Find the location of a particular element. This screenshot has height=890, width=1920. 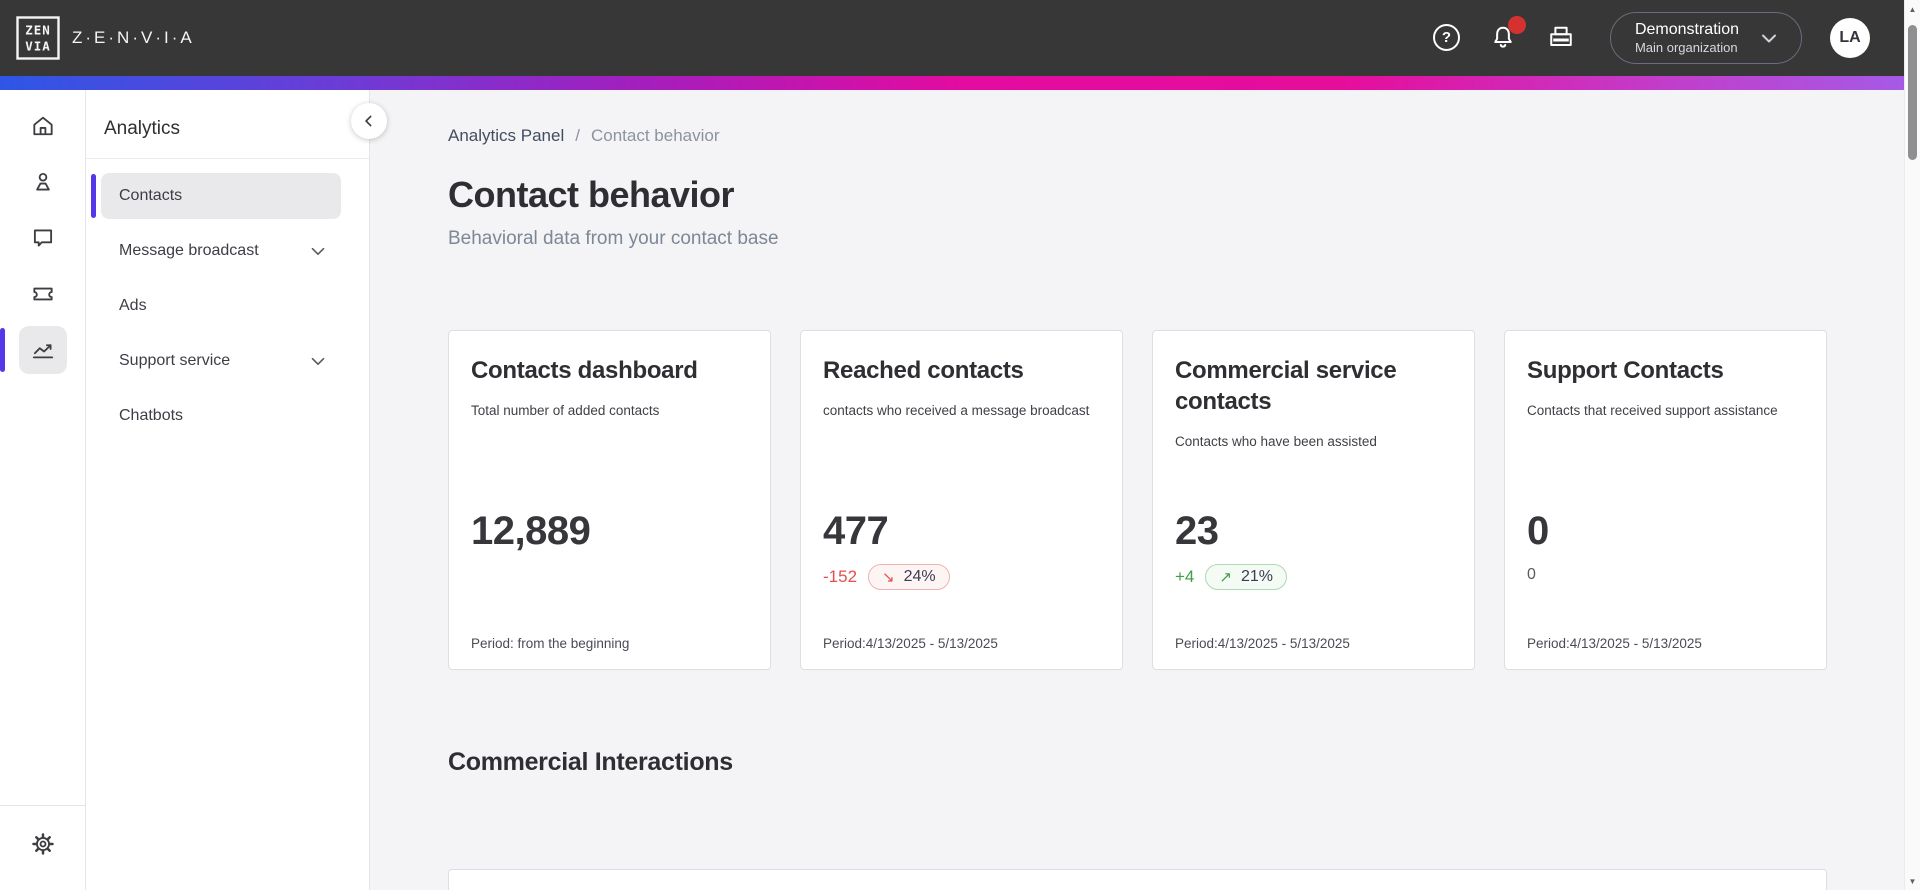

line-chart-icon is located at coordinates (43, 350).